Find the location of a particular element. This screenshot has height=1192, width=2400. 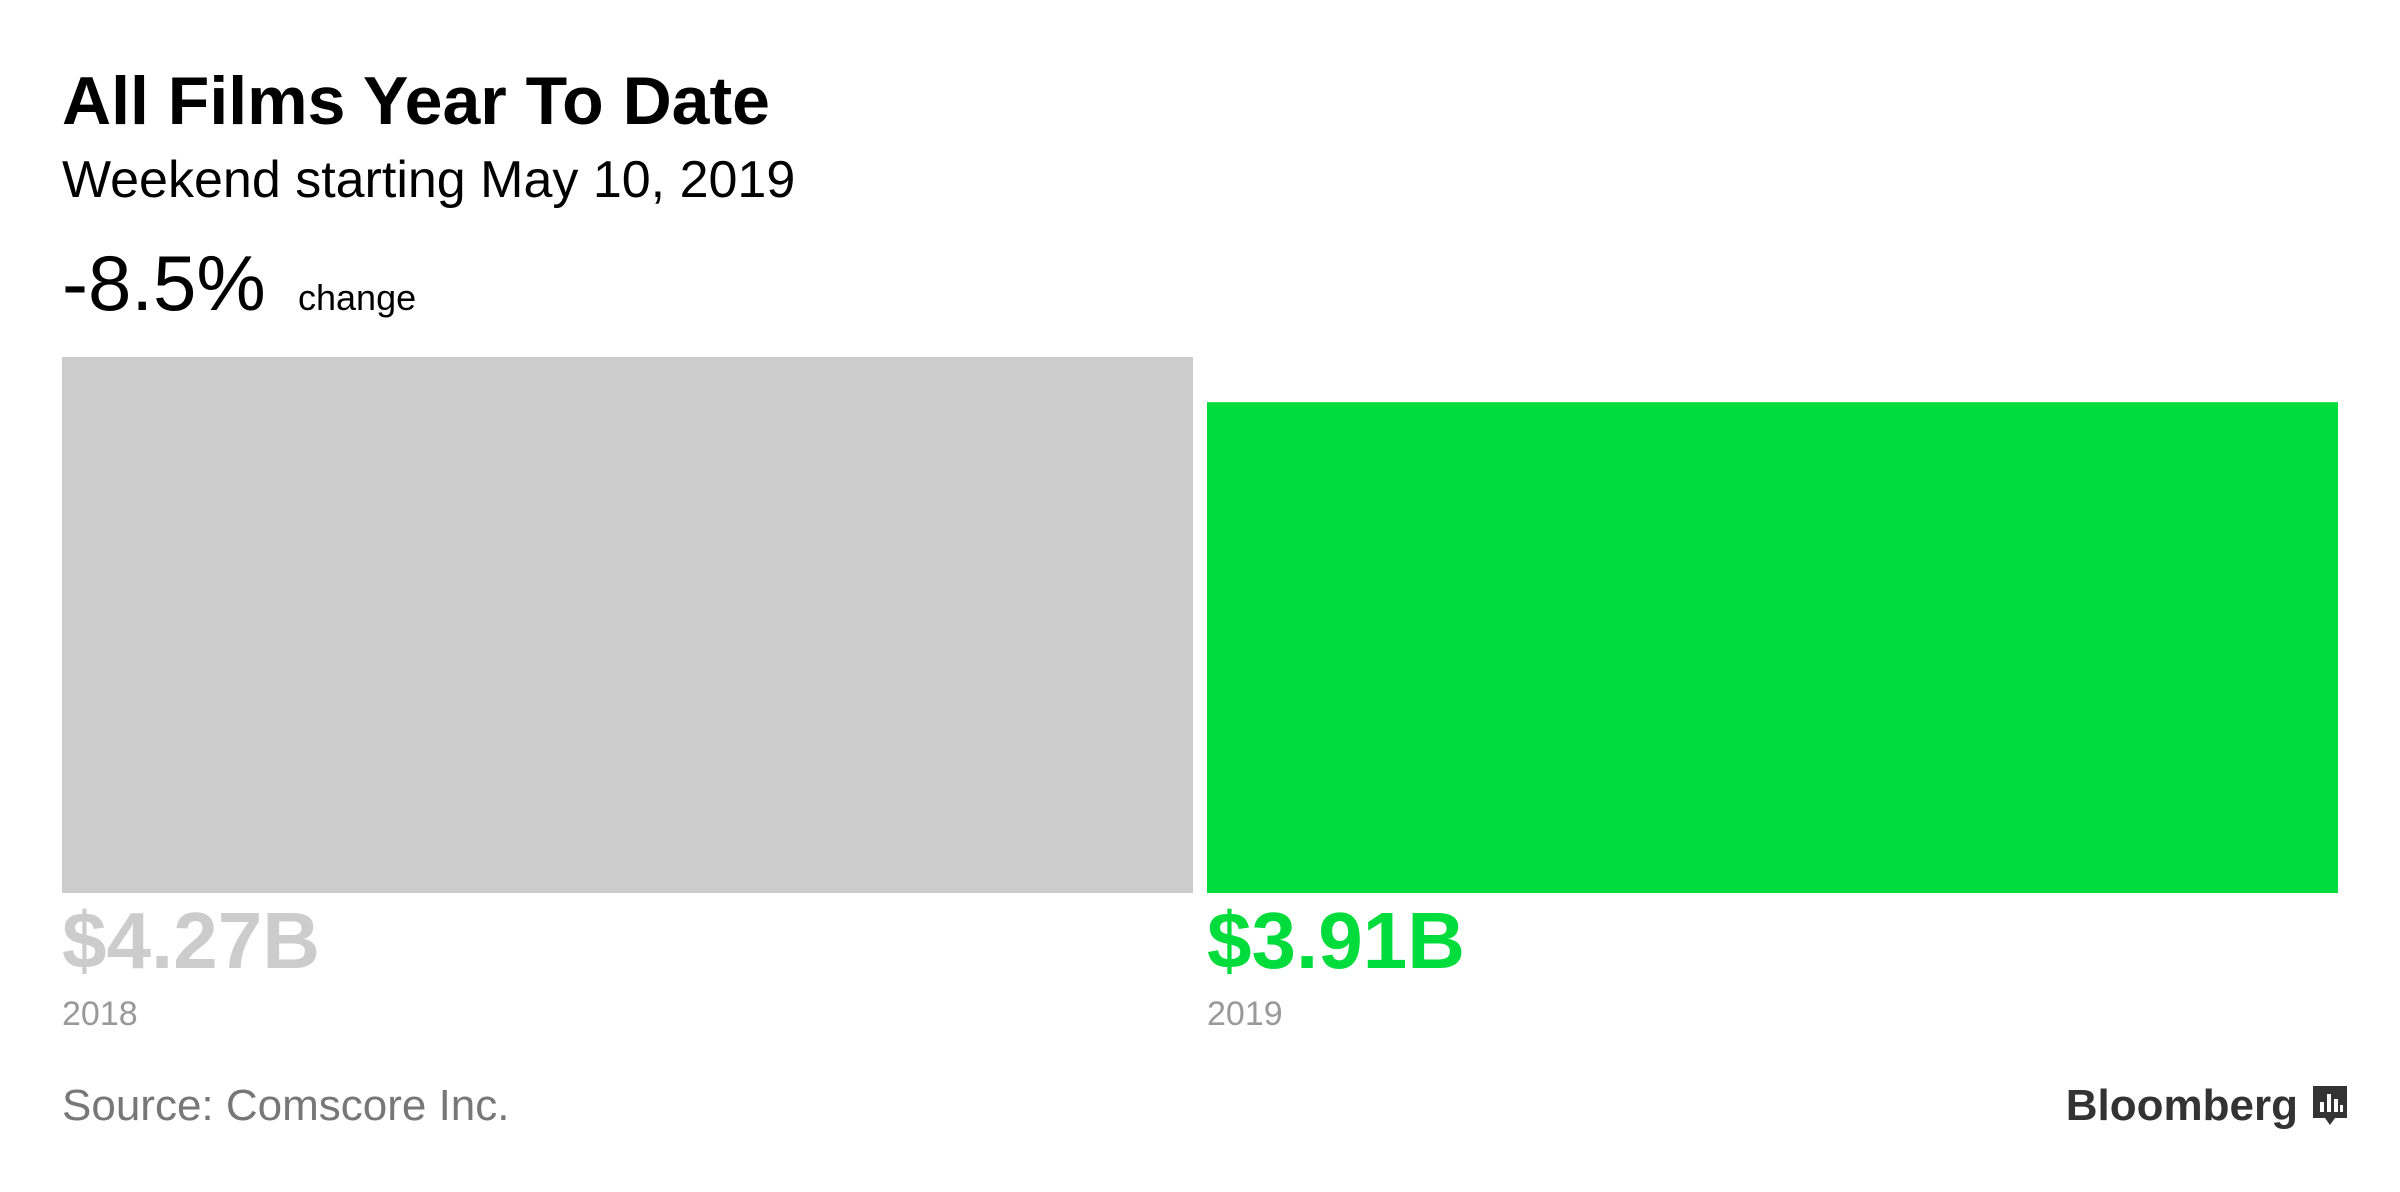

brand-icon is located at coordinates (2330, 1105).